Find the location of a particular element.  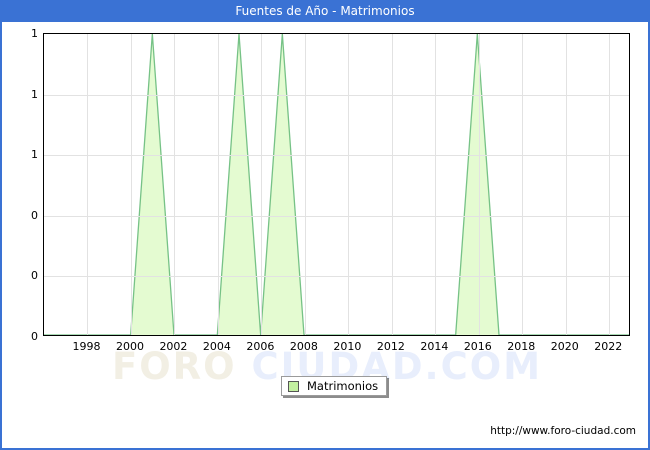

x-axis-tick-label: 2014 is located at coordinates (434, 346).